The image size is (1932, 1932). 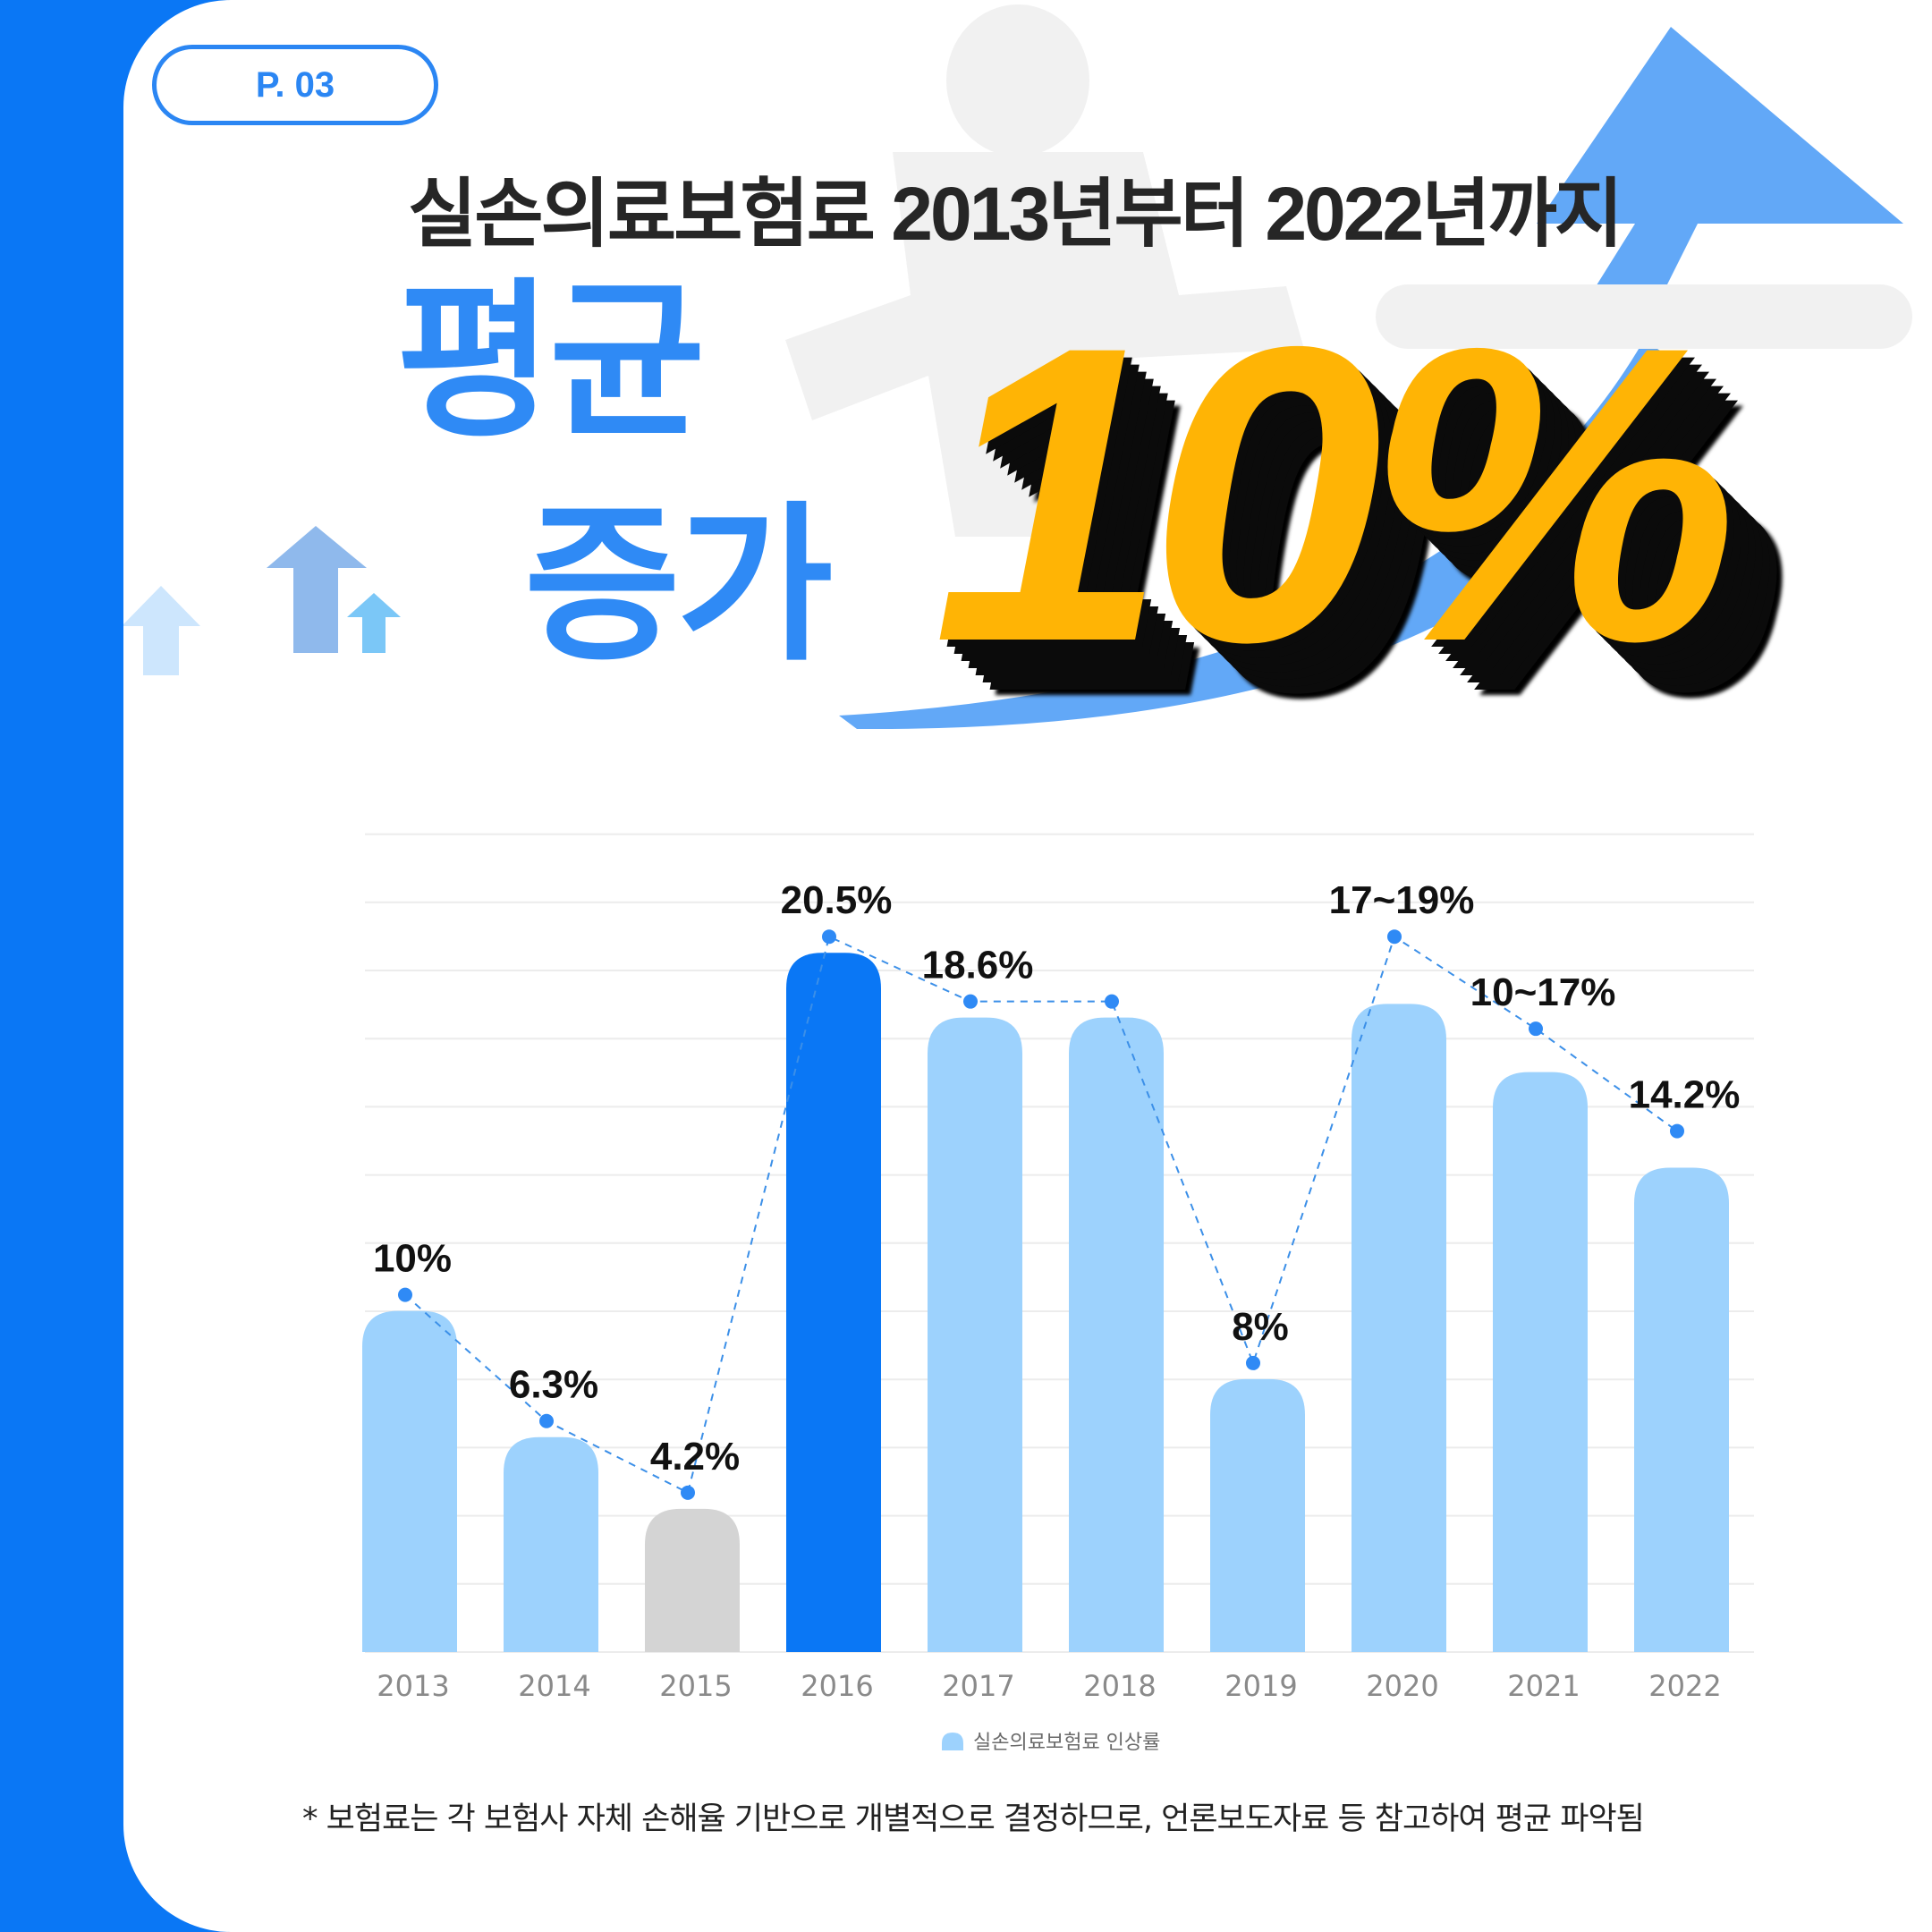 What do you see at coordinates (1260, 1327) in the screenshot?
I see `value-label: 8%` at bounding box center [1260, 1327].